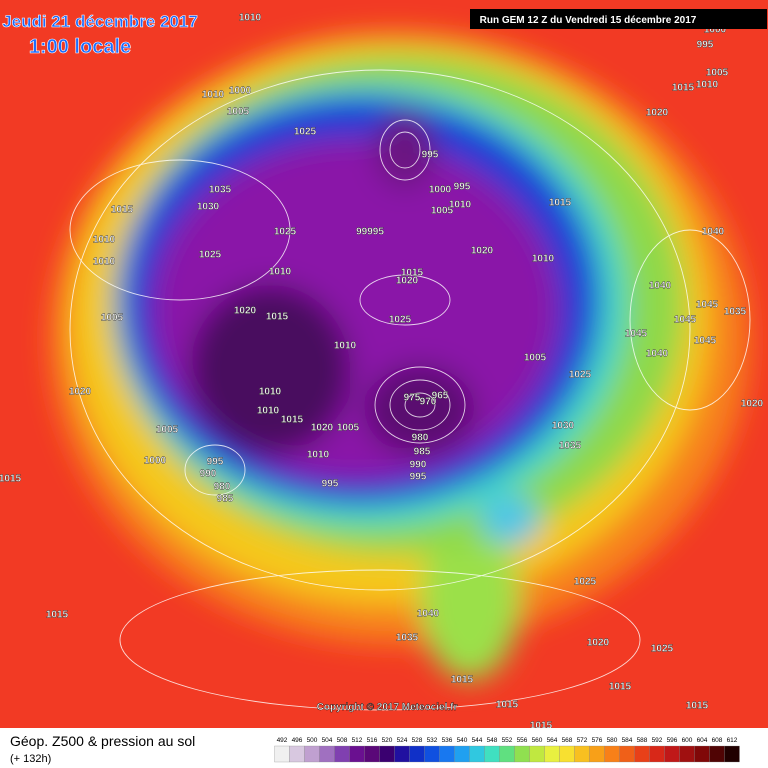  I want to click on scale-label: 544, so click(477, 740).